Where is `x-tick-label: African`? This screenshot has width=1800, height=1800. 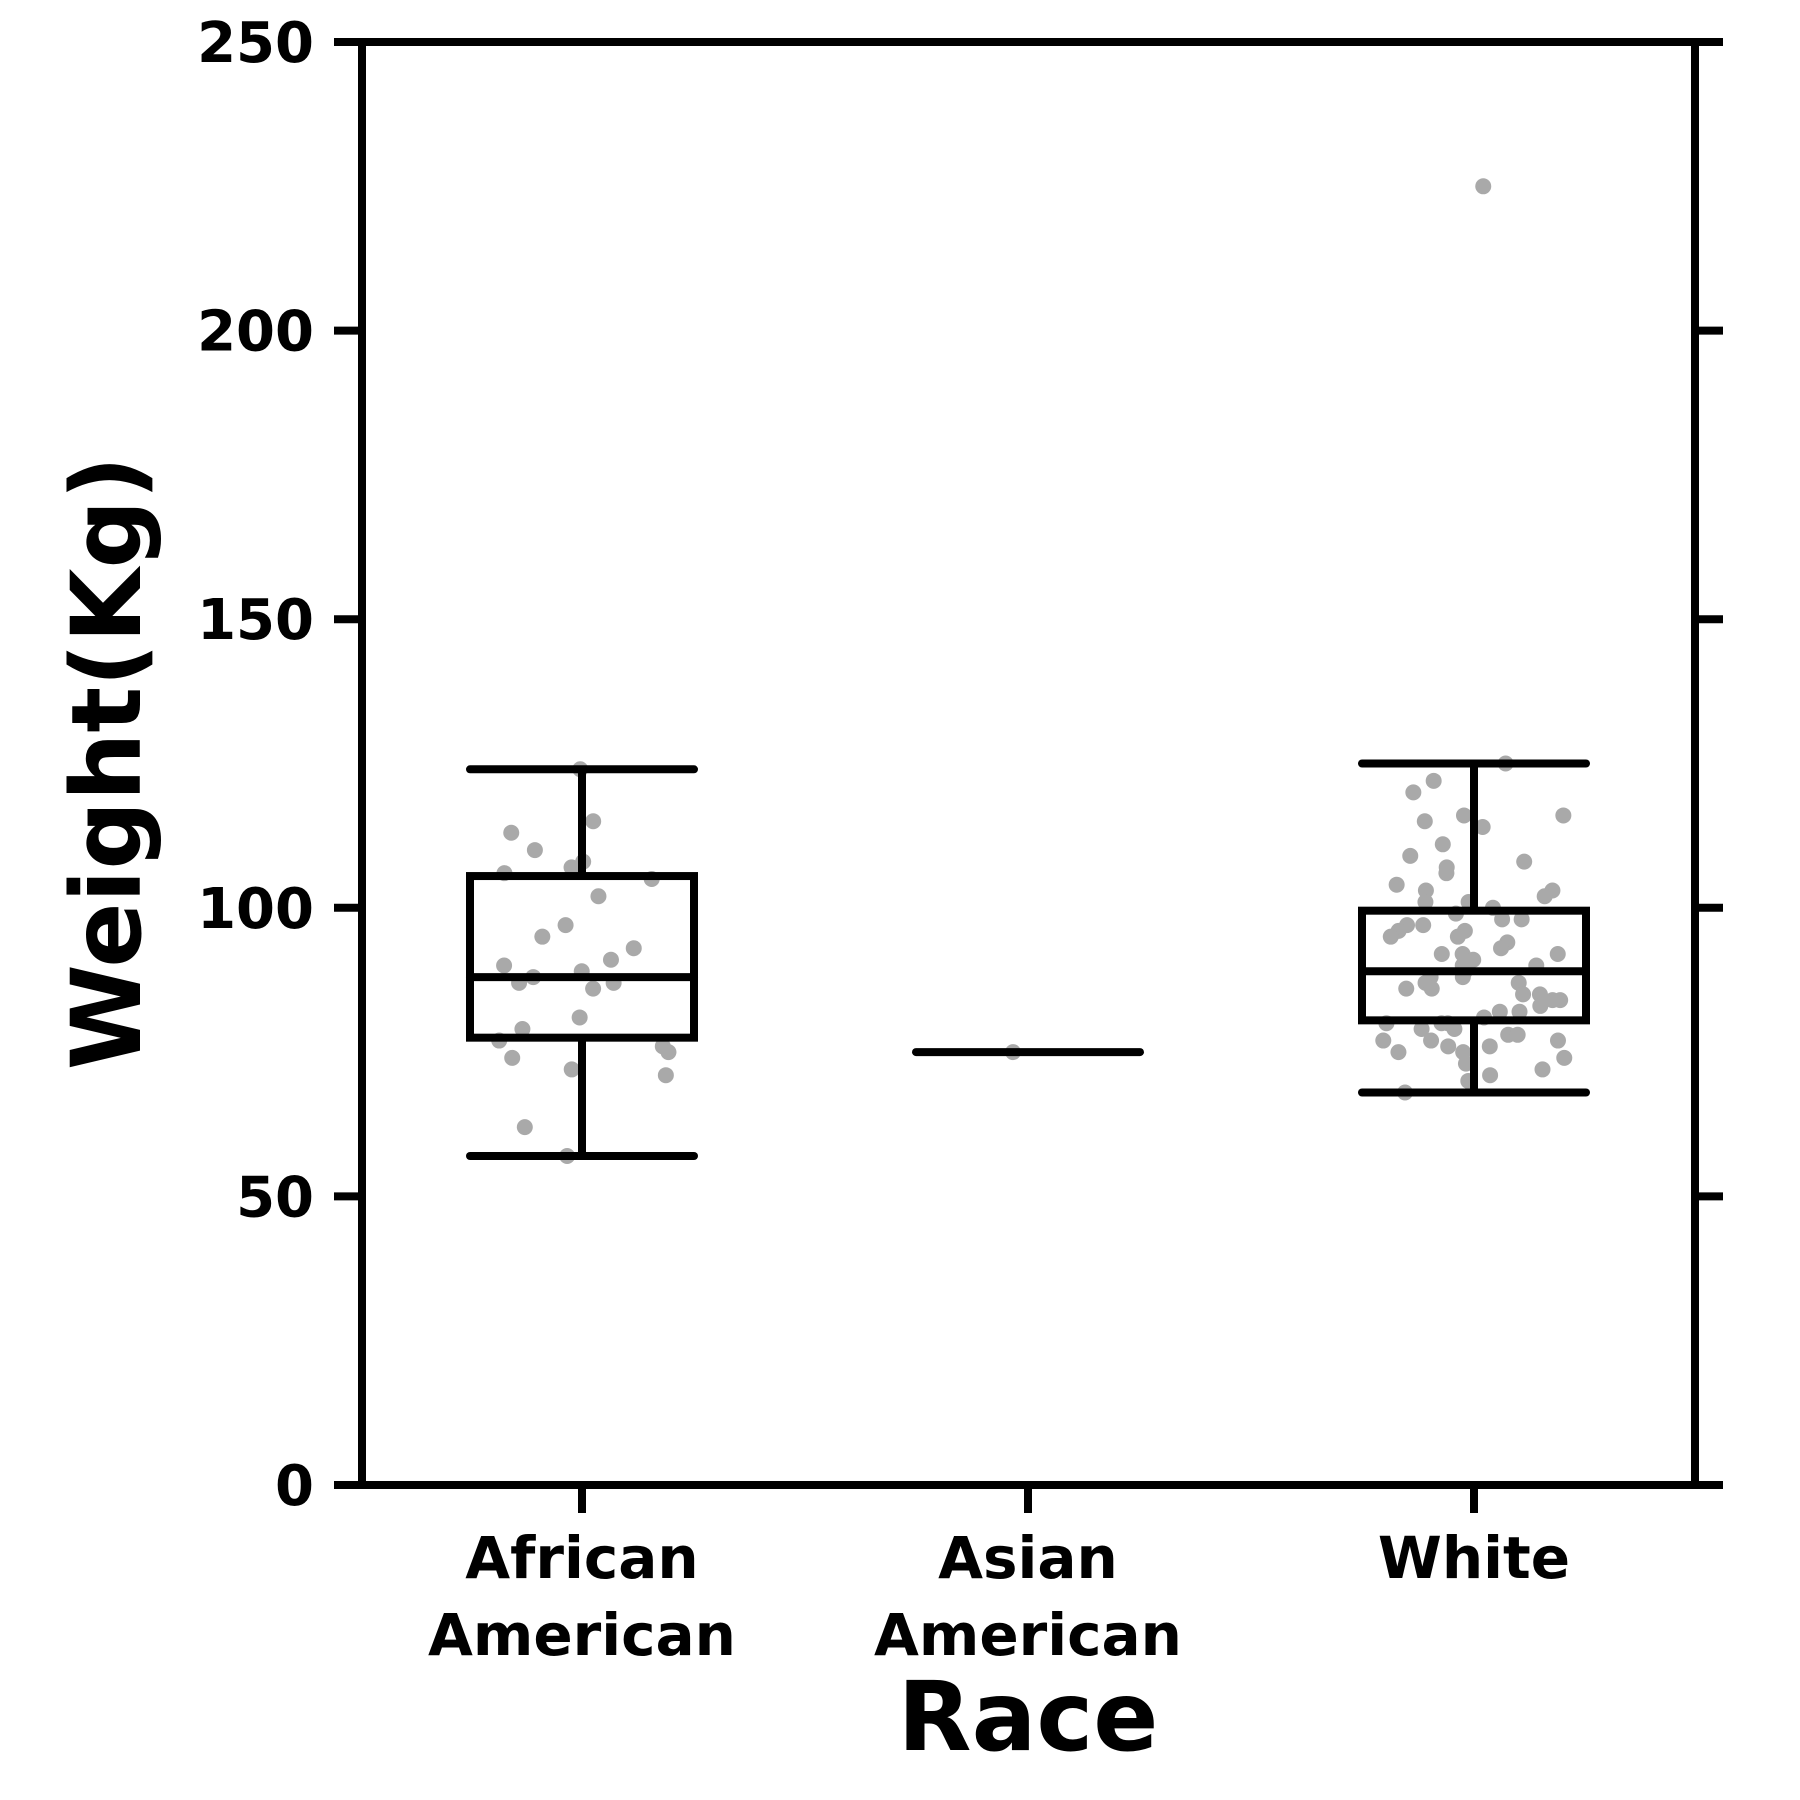
x-tick-label: African is located at coordinates (581, 1558).